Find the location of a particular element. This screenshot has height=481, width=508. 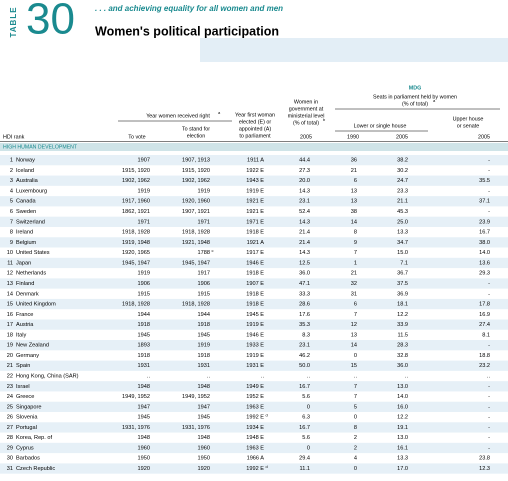

vote-year: 1919 is located at coordinates (144, 274).